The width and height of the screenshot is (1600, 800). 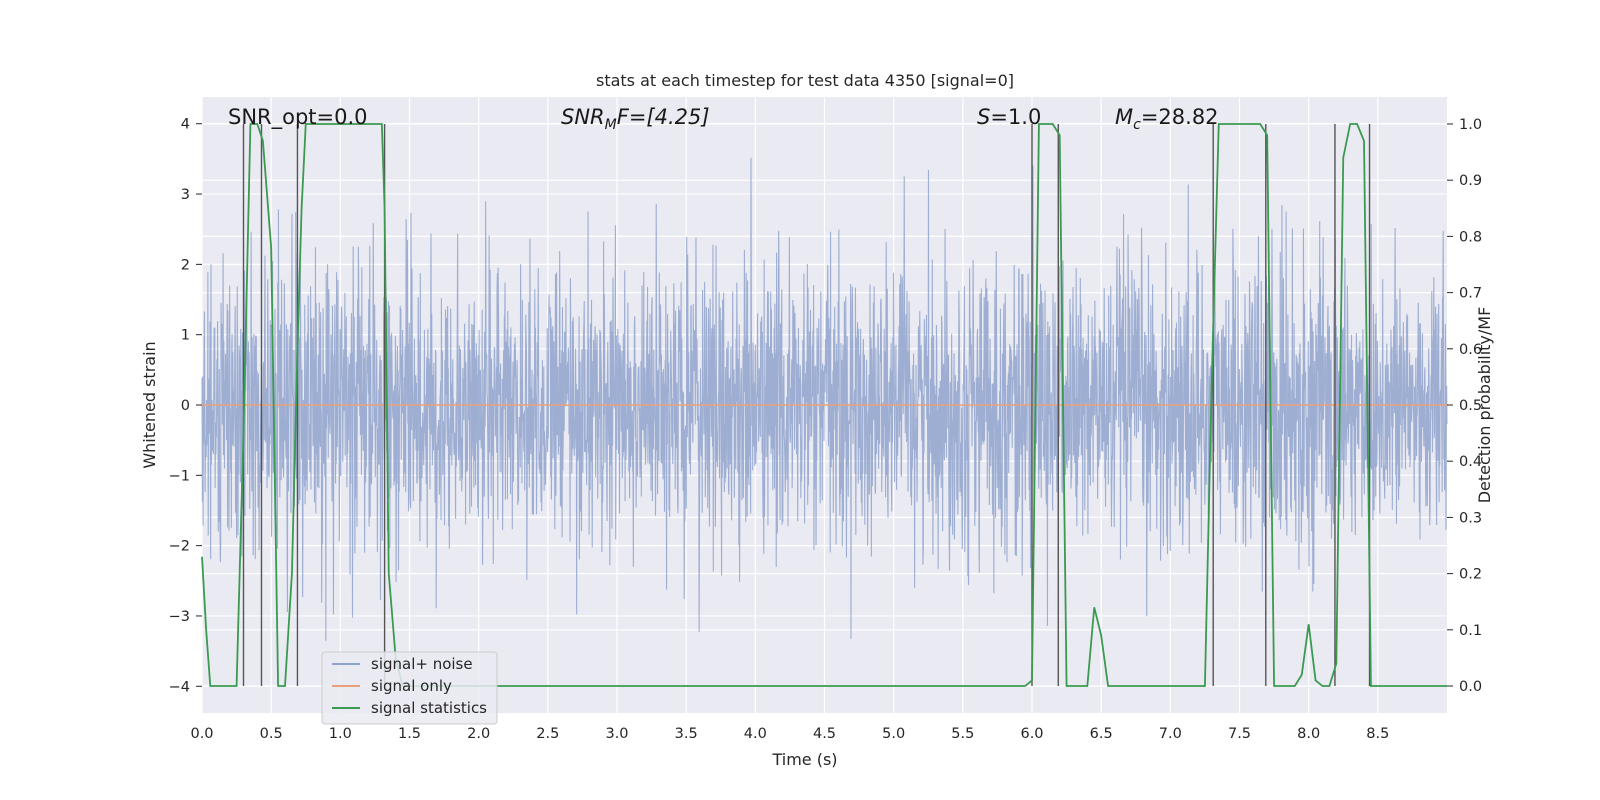 I want to click on y2-tick-label: 0.4, so click(x=1470, y=462).